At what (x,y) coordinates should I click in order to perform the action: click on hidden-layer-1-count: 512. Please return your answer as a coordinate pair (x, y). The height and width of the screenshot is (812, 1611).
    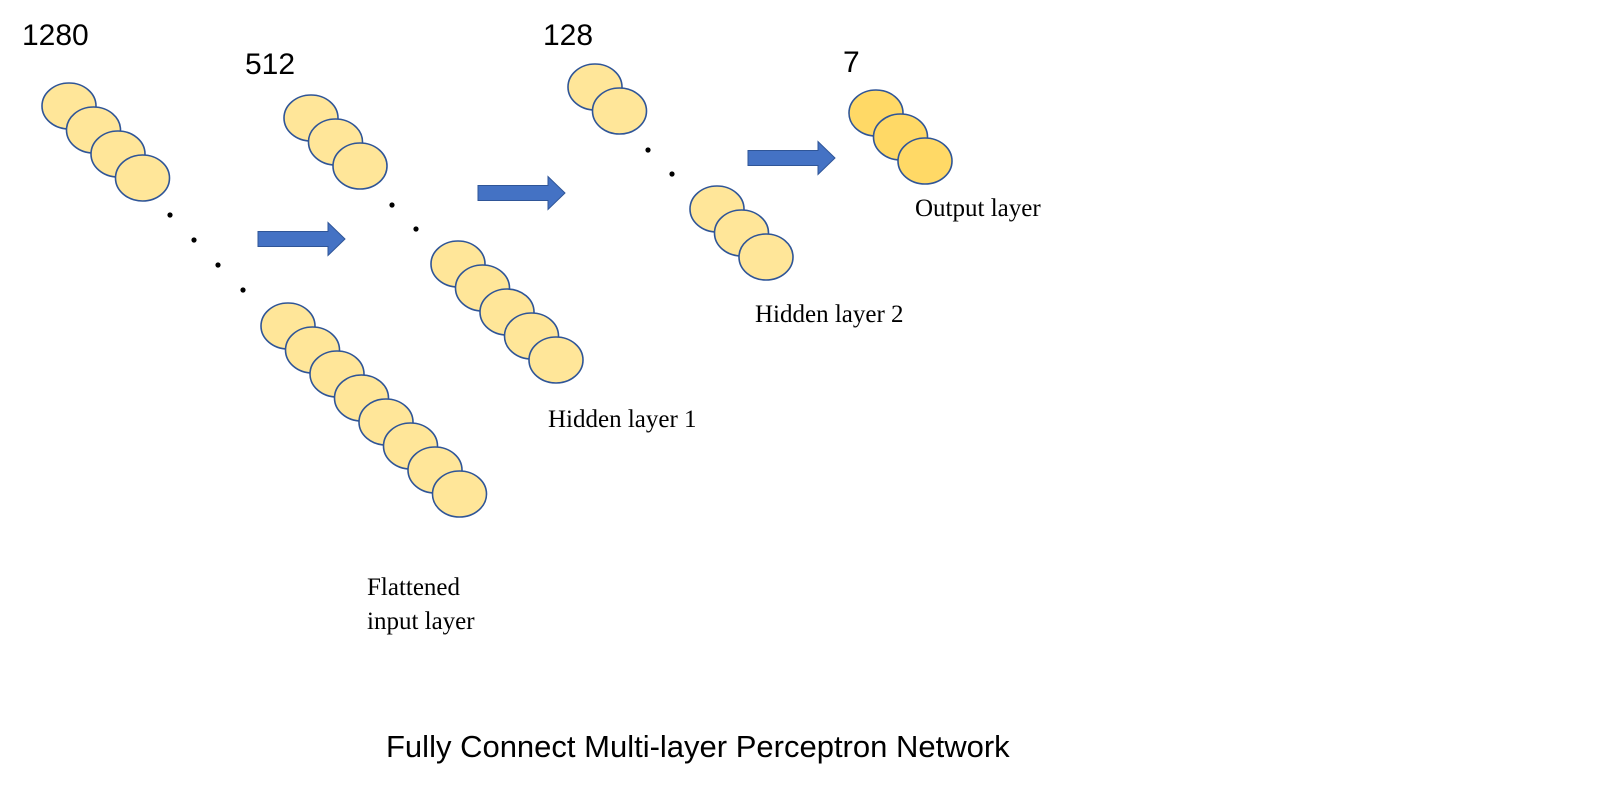
    Looking at the image, I should click on (270, 64).